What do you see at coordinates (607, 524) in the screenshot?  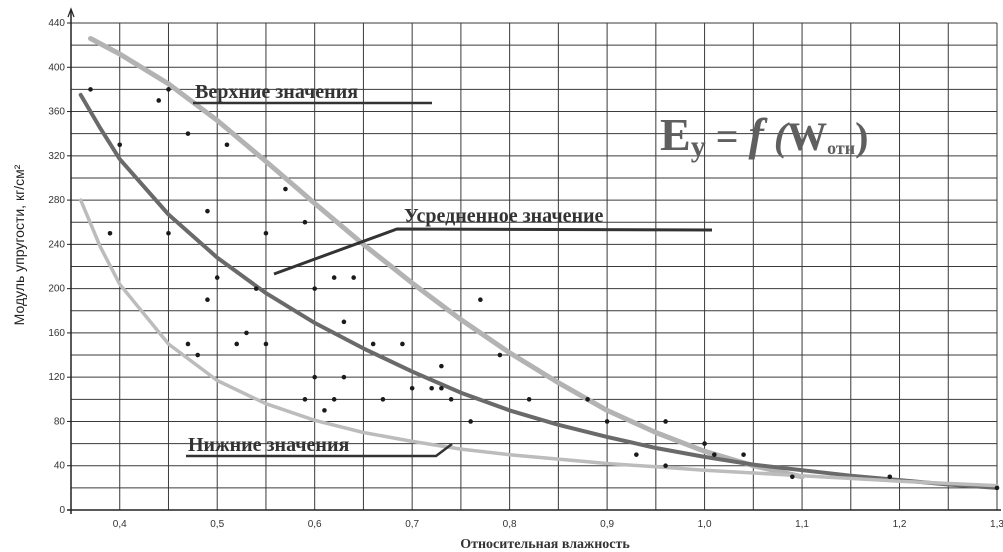 I see `x-tick-label: 0,9` at bounding box center [607, 524].